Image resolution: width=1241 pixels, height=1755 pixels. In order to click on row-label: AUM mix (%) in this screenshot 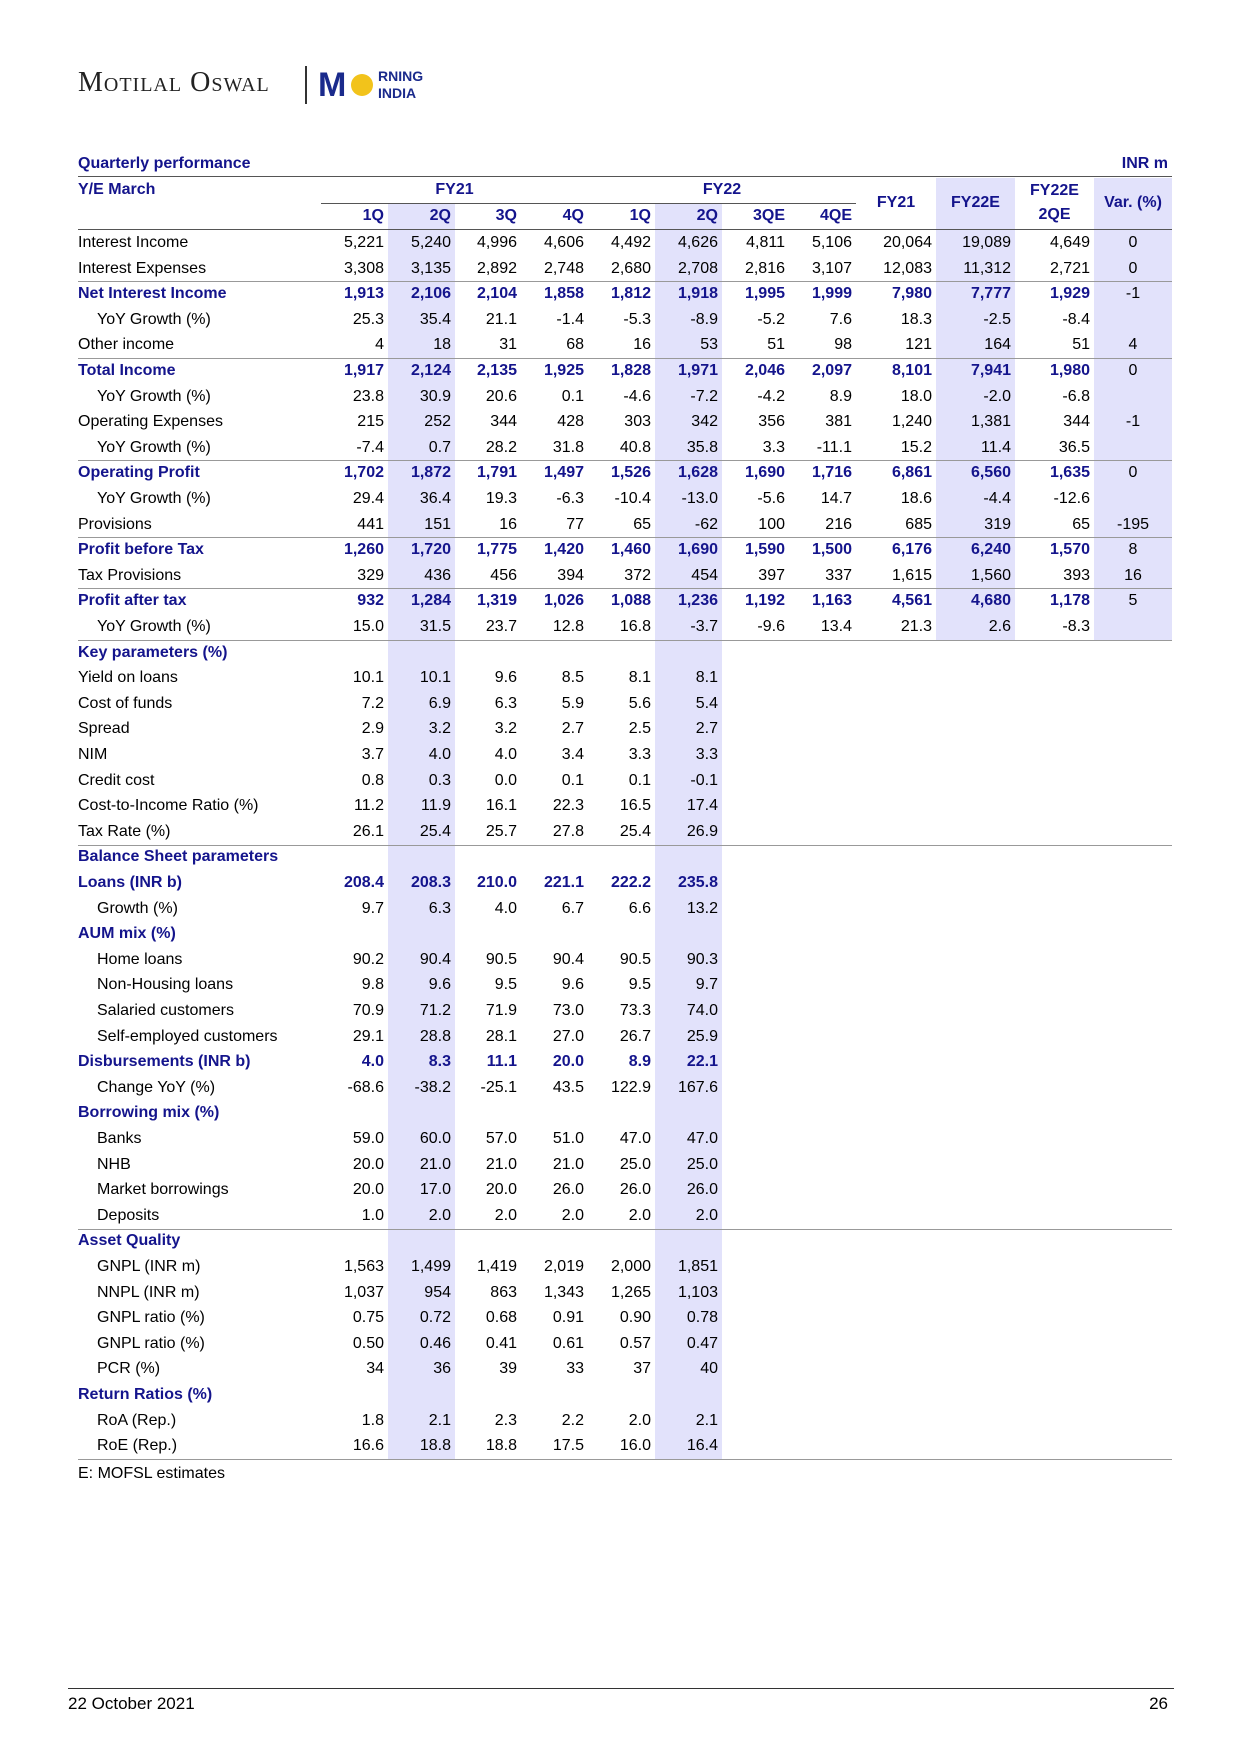, I will do `click(127, 934)`.